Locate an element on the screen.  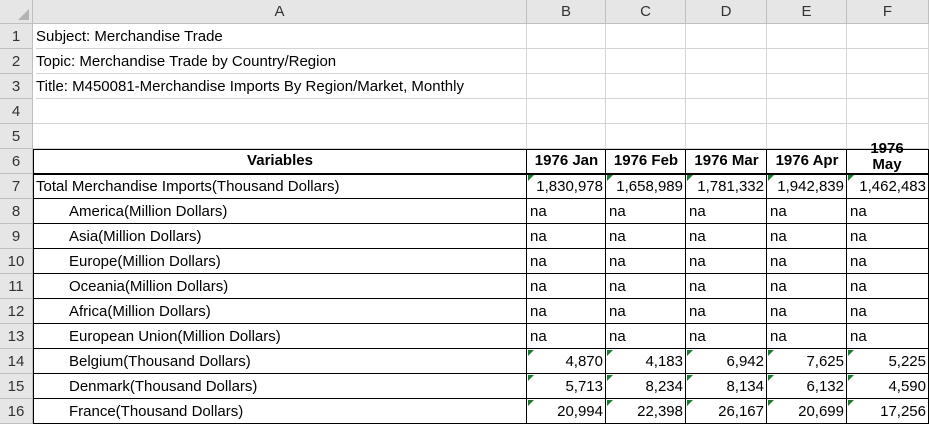
row-header-10: 10 is located at coordinates (16, 261).